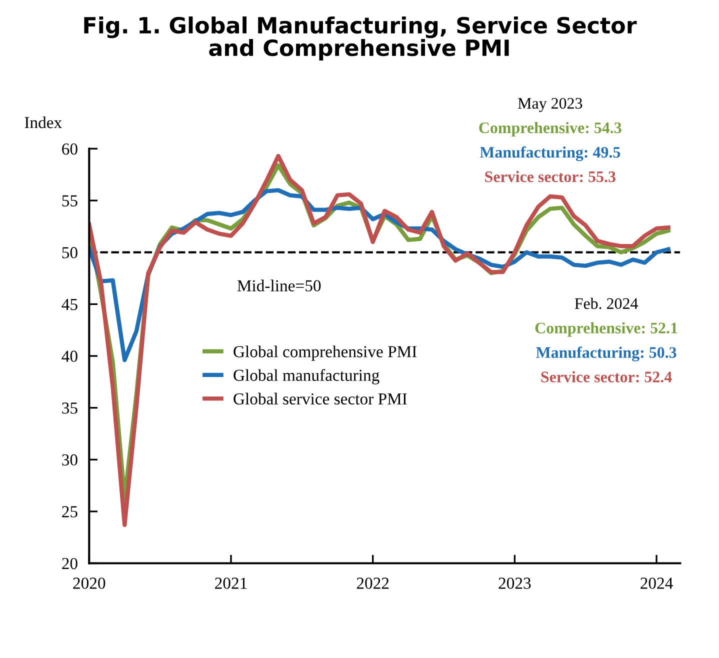  What do you see at coordinates (606, 354) in the screenshot?
I see `annotation: Manufacturing: 50.3` at bounding box center [606, 354].